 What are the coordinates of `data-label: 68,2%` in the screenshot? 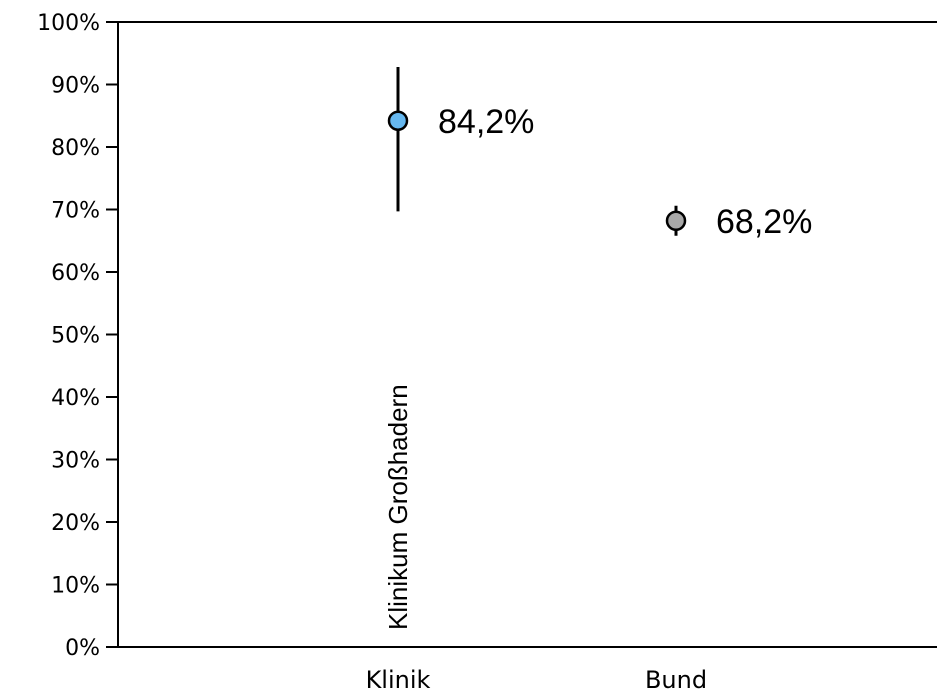 It's located at (764, 222).